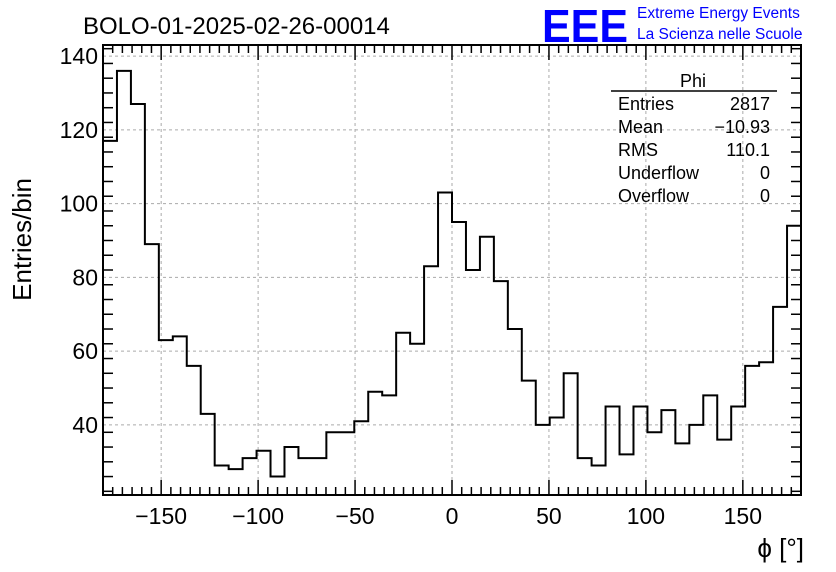 This screenshot has height=572, width=836. I want to click on stats-title: Phi, so click(693, 81).